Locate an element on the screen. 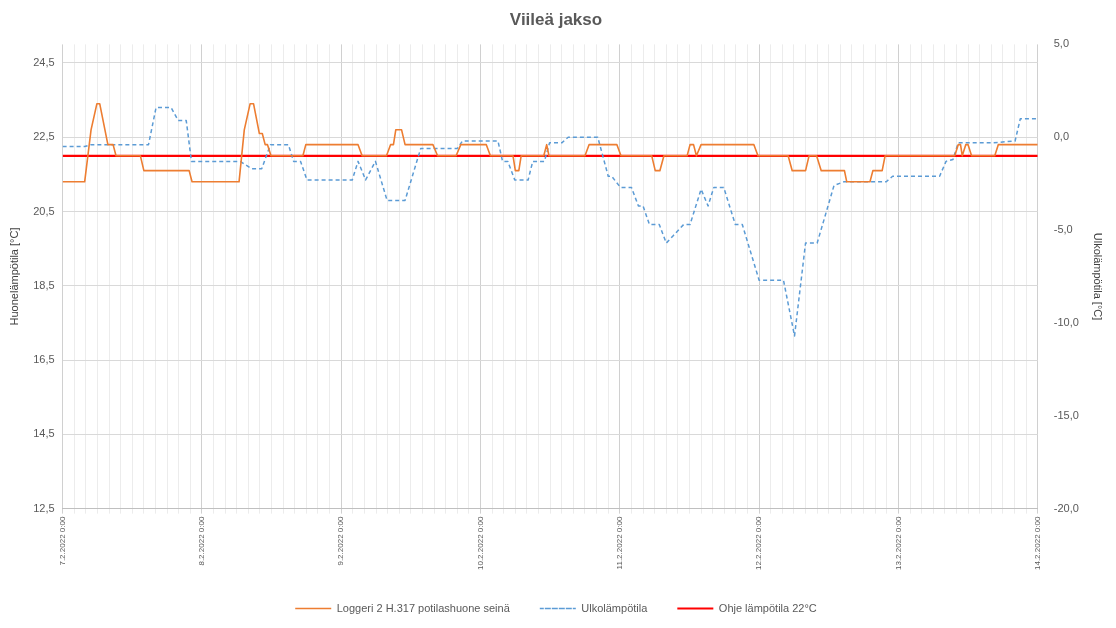  x-tick-label: 11.2.2022 0:00 is located at coordinates (620, 543).